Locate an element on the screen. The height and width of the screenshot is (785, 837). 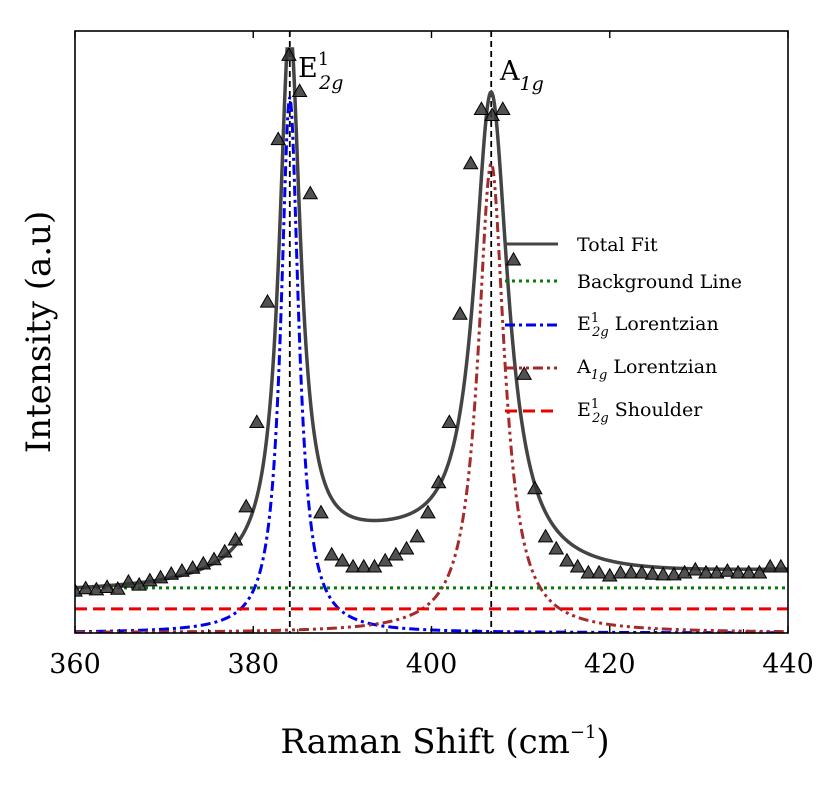
legend-label-e2g: E1 2g Lorentzian is located at coordinates (648, 325).